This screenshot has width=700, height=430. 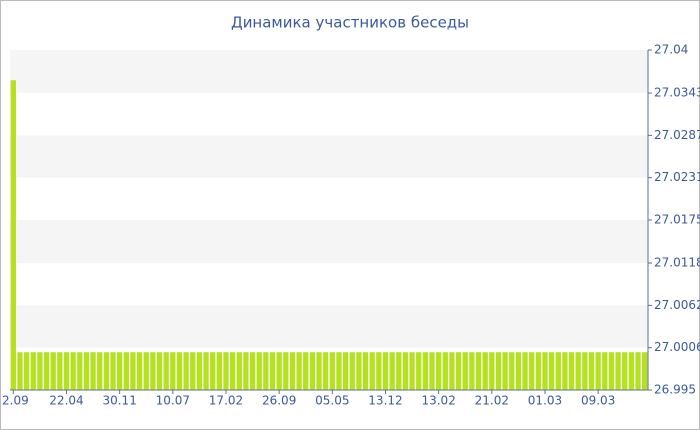 What do you see at coordinates (675, 390) in the screenshot?
I see `y-tick-label: 26.995` at bounding box center [675, 390].